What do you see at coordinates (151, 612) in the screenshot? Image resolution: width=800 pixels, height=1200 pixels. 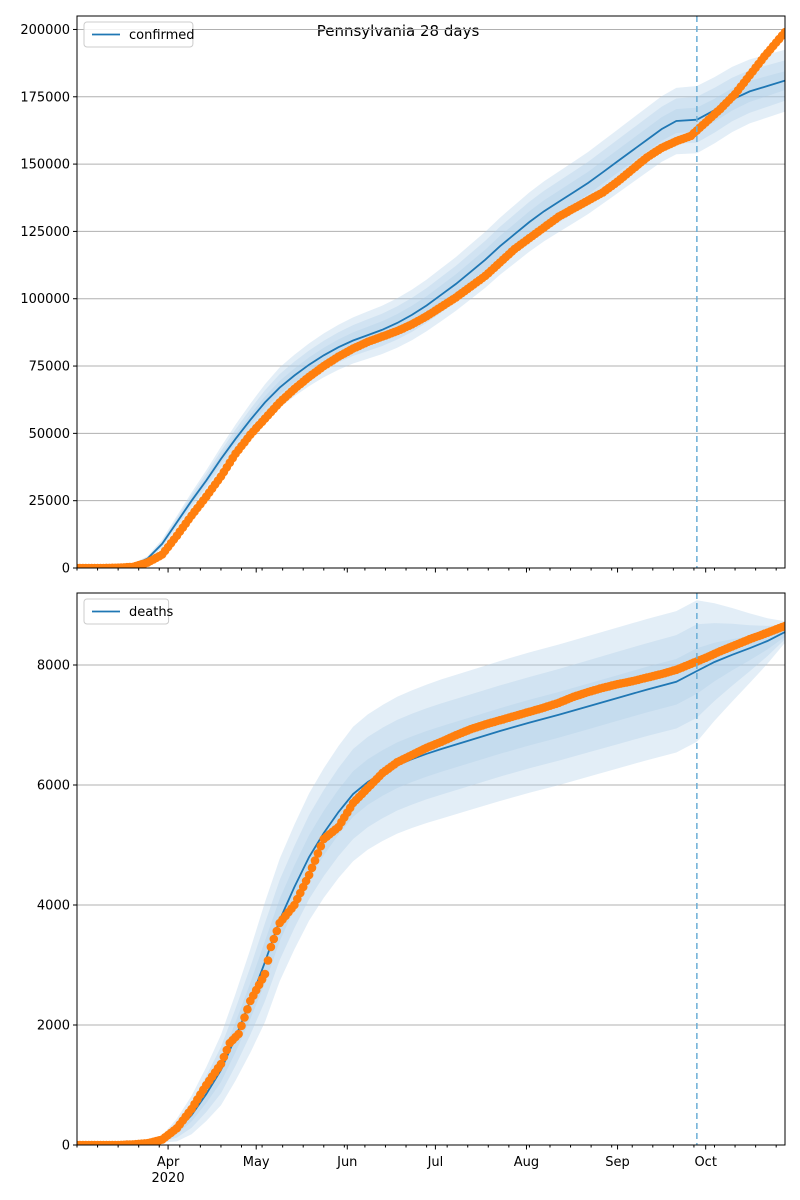 I see `legend-label: deaths` at bounding box center [151, 612].